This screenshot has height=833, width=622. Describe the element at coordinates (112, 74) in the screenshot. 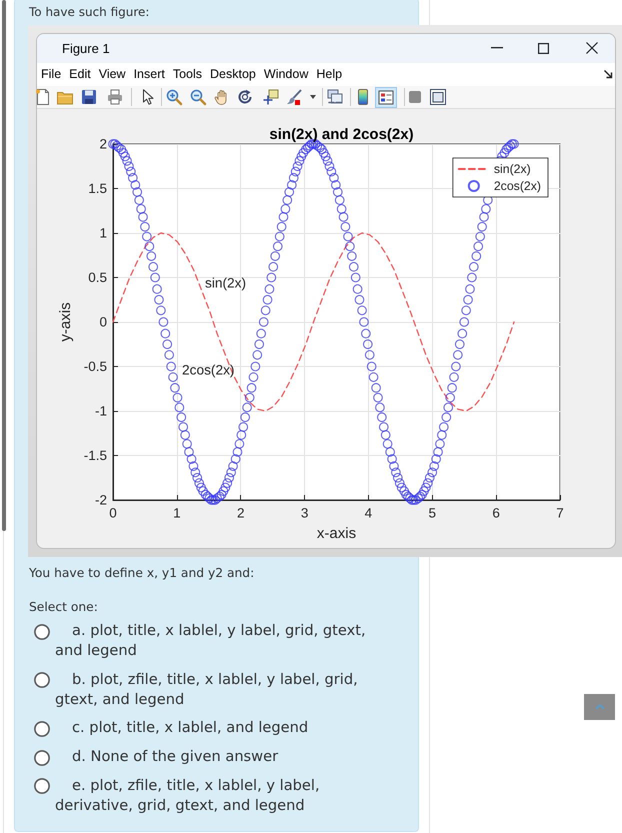

I see `text: View` at that location.